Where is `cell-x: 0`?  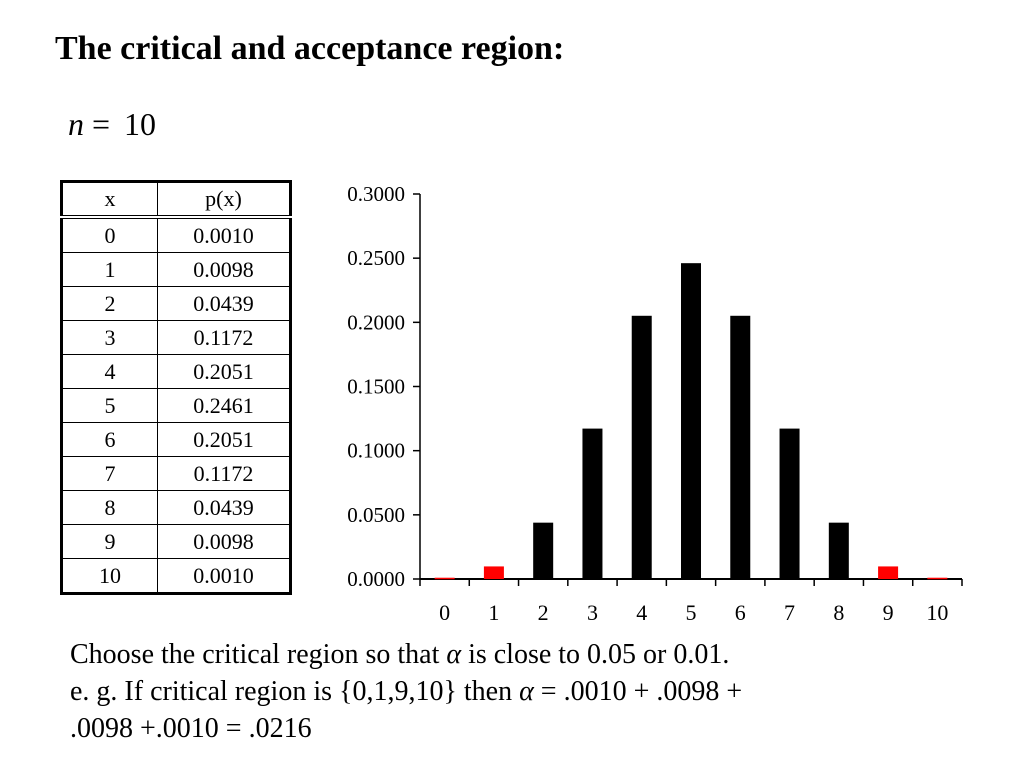 cell-x: 0 is located at coordinates (109, 234).